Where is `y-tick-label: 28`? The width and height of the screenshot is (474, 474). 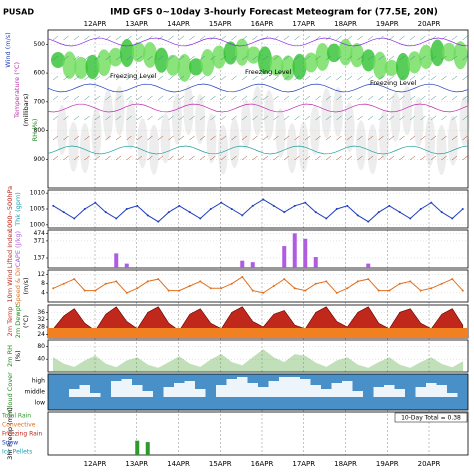 y-tick-label: 28 is located at coordinates (41, 327).